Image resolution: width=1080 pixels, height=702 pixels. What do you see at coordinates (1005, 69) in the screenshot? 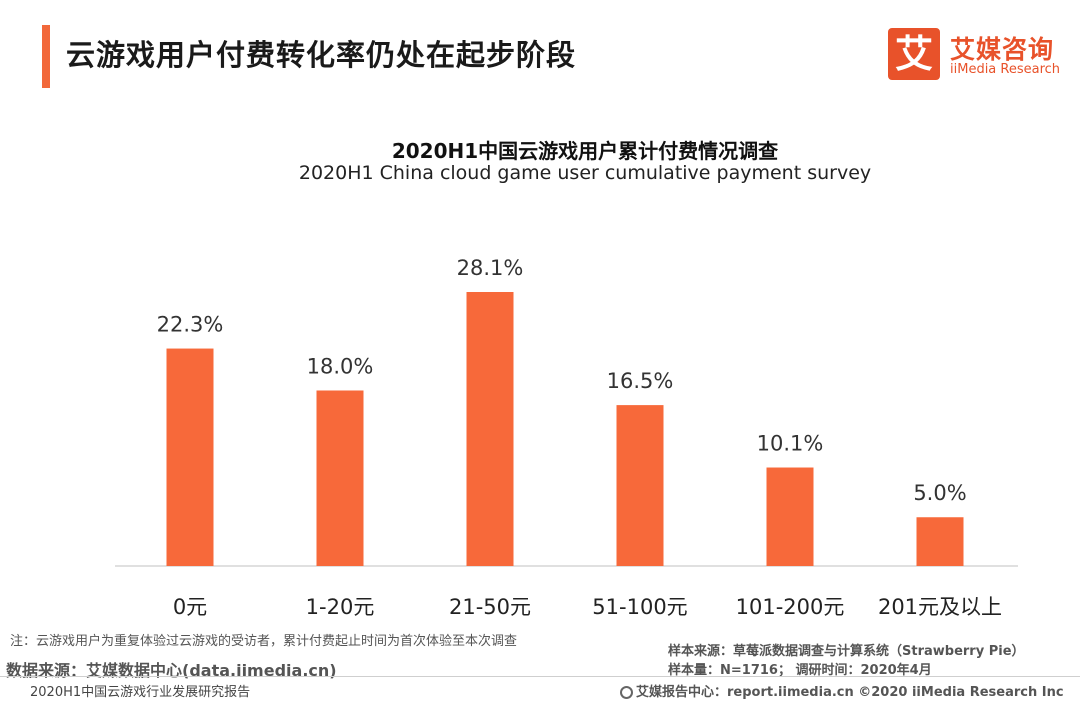
I see `logo-name-en: iiMedia Research` at bounding box center [1005, 69].